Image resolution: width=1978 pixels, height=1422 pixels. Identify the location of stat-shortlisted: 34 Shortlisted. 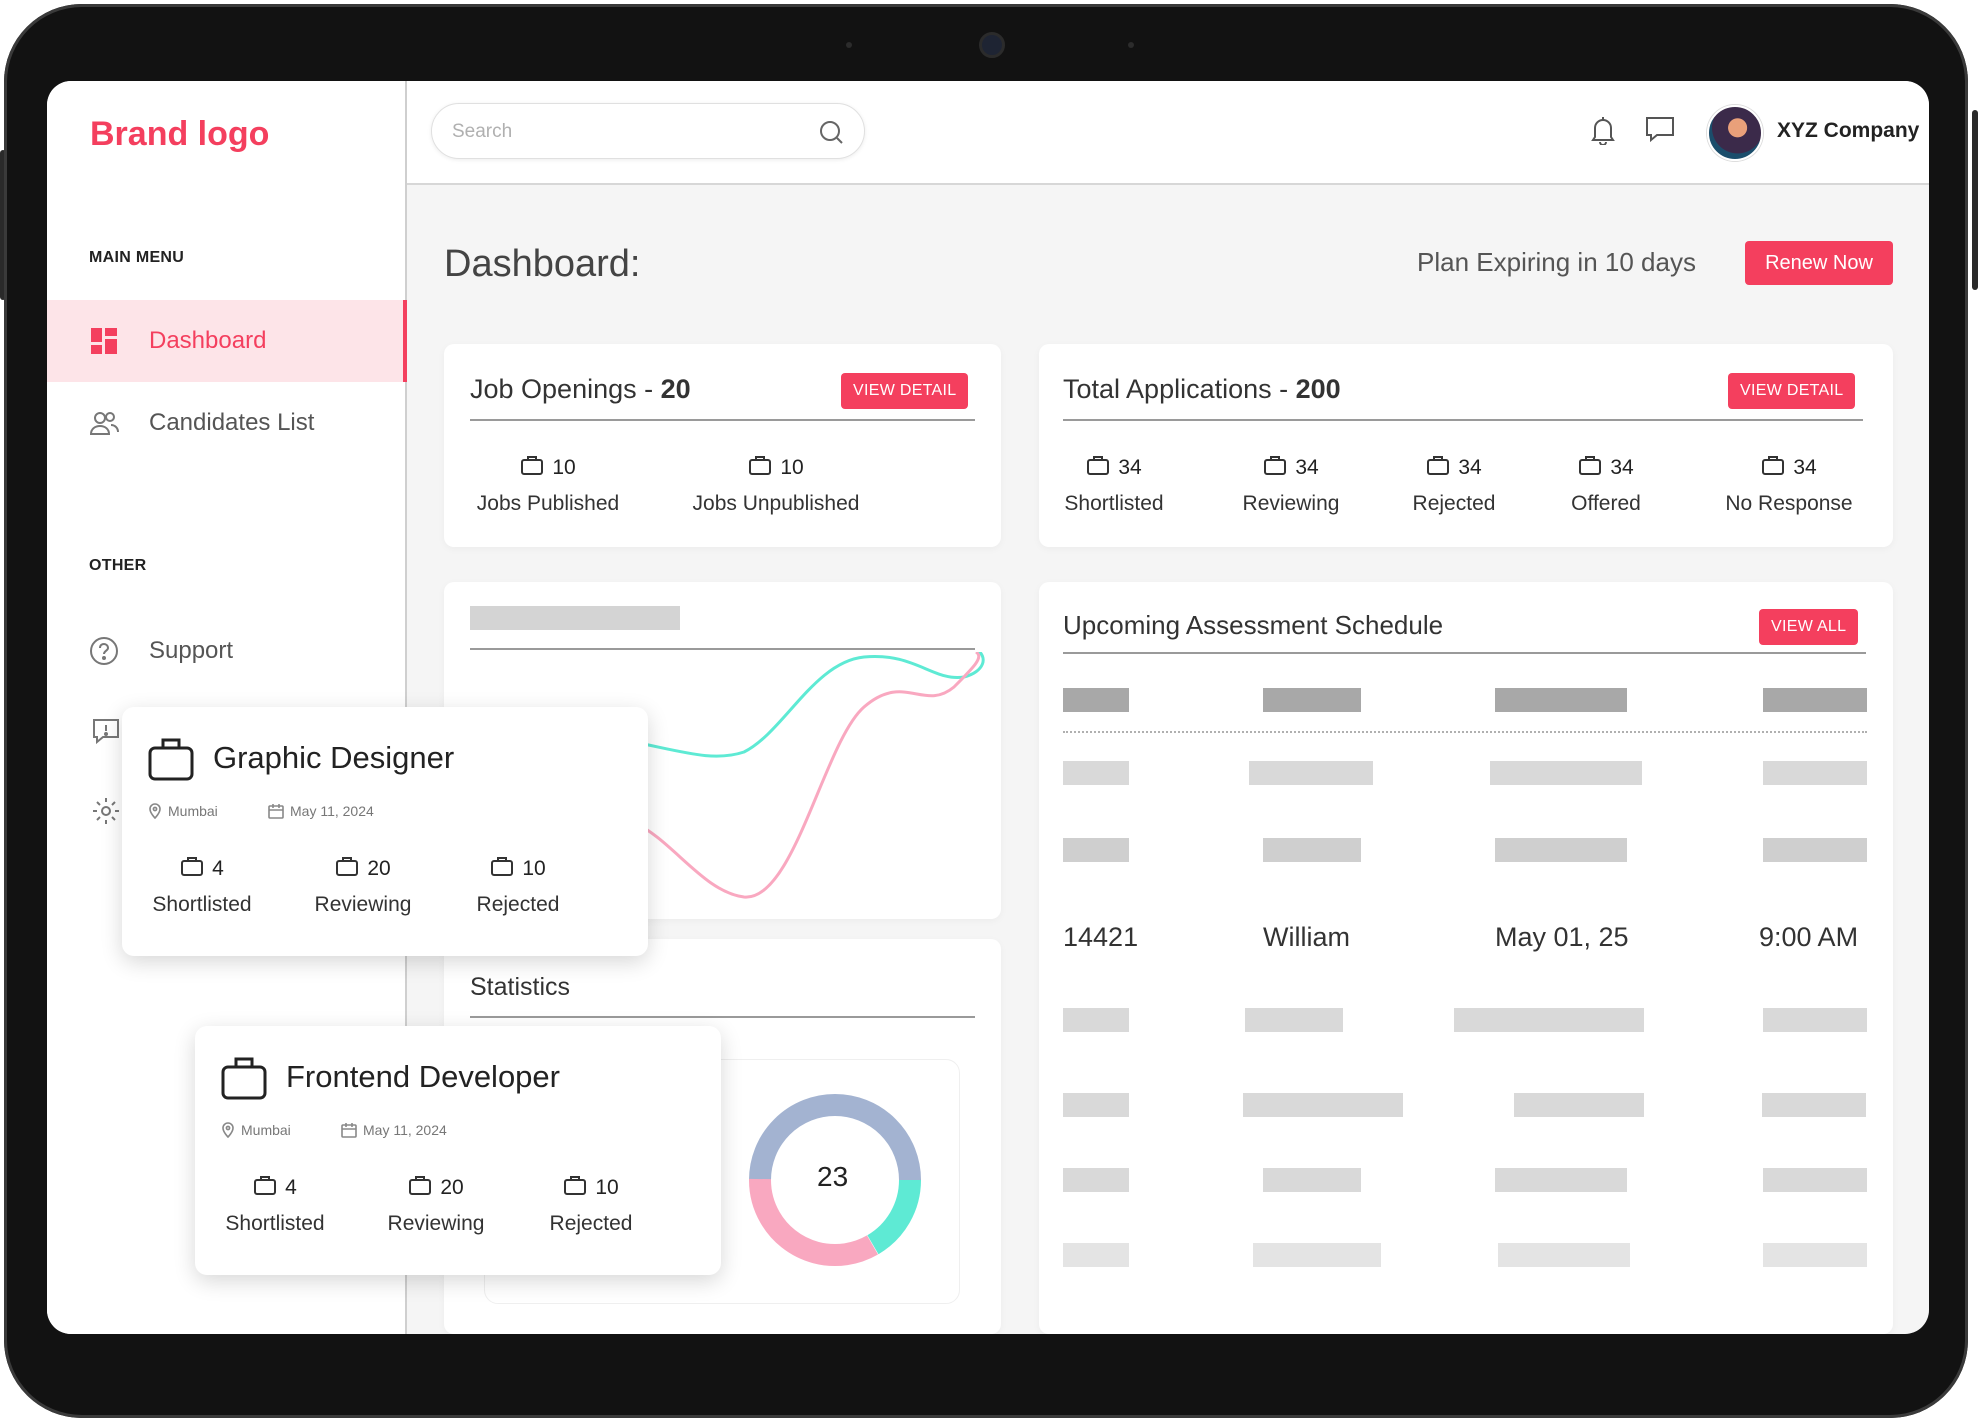
(1114, 484).